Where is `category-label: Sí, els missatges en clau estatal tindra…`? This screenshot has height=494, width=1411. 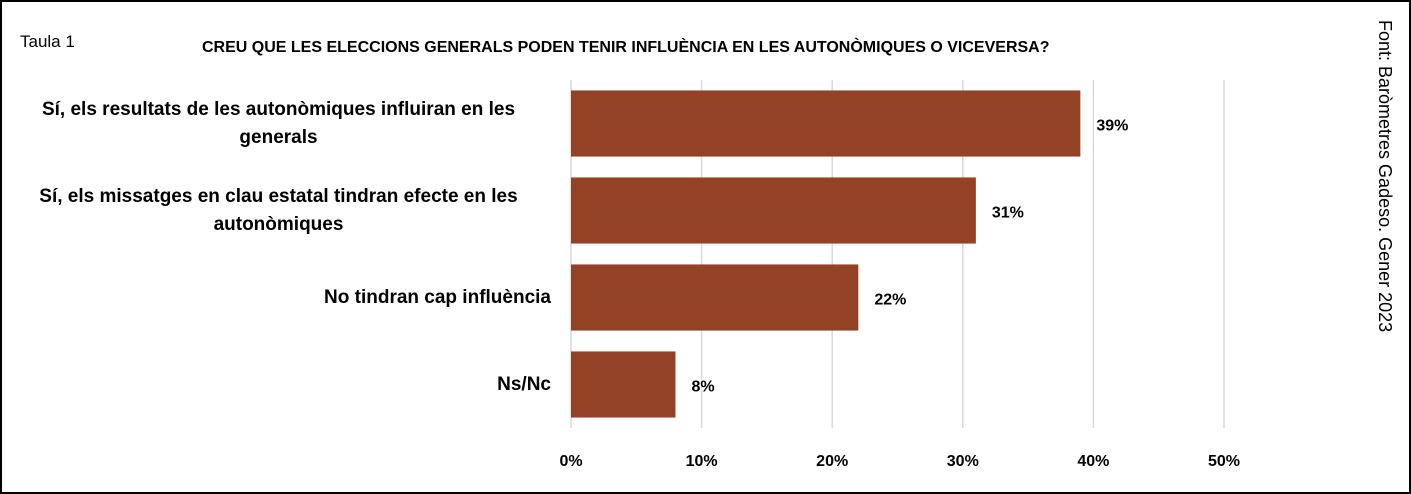
category-label: Sí, els missatges en clau estatal tindra… is located at coordinates (278, 211).